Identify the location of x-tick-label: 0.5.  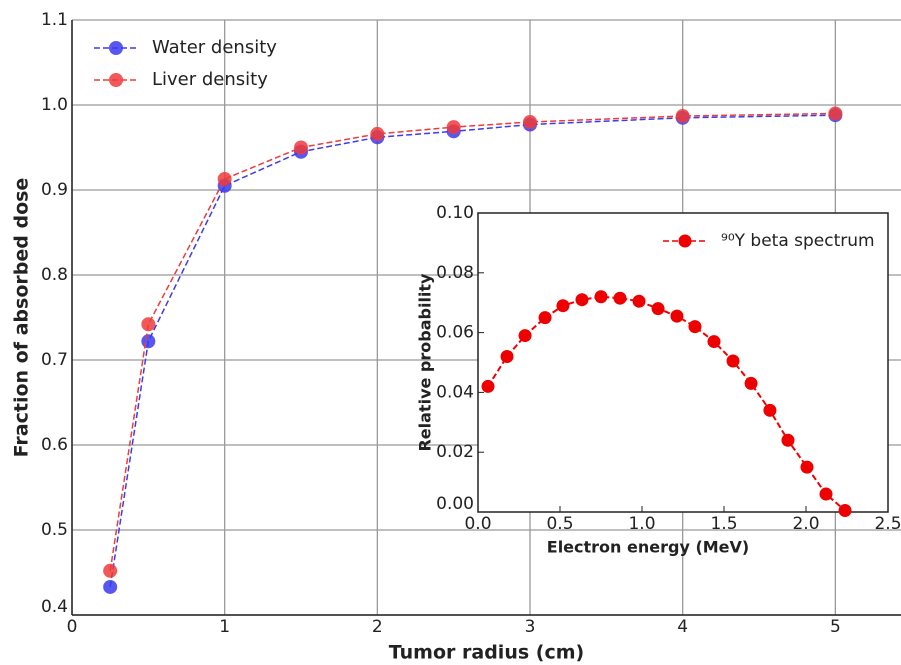
(559, 524).